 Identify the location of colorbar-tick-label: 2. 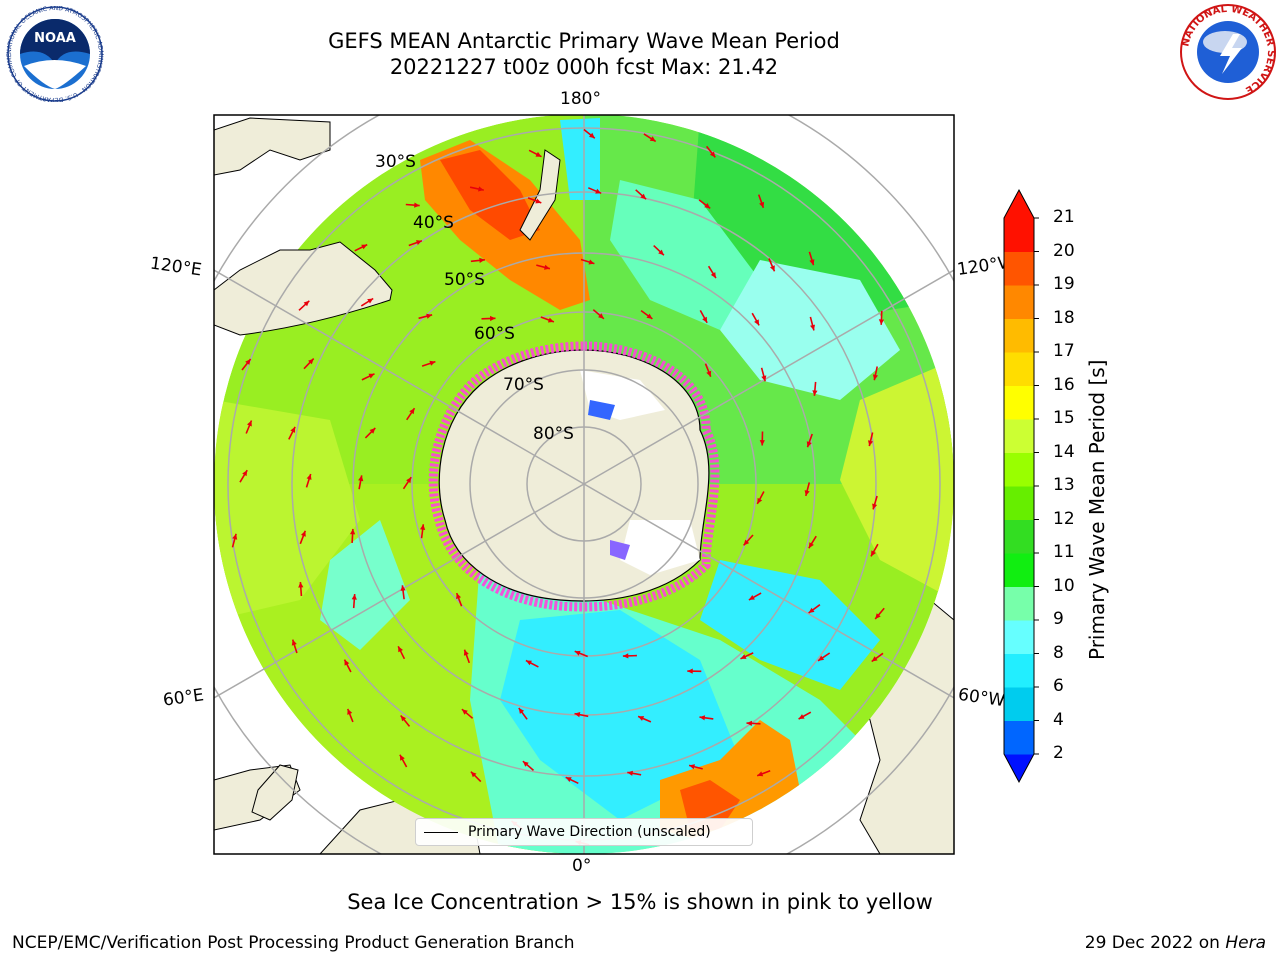
(1058, 753).